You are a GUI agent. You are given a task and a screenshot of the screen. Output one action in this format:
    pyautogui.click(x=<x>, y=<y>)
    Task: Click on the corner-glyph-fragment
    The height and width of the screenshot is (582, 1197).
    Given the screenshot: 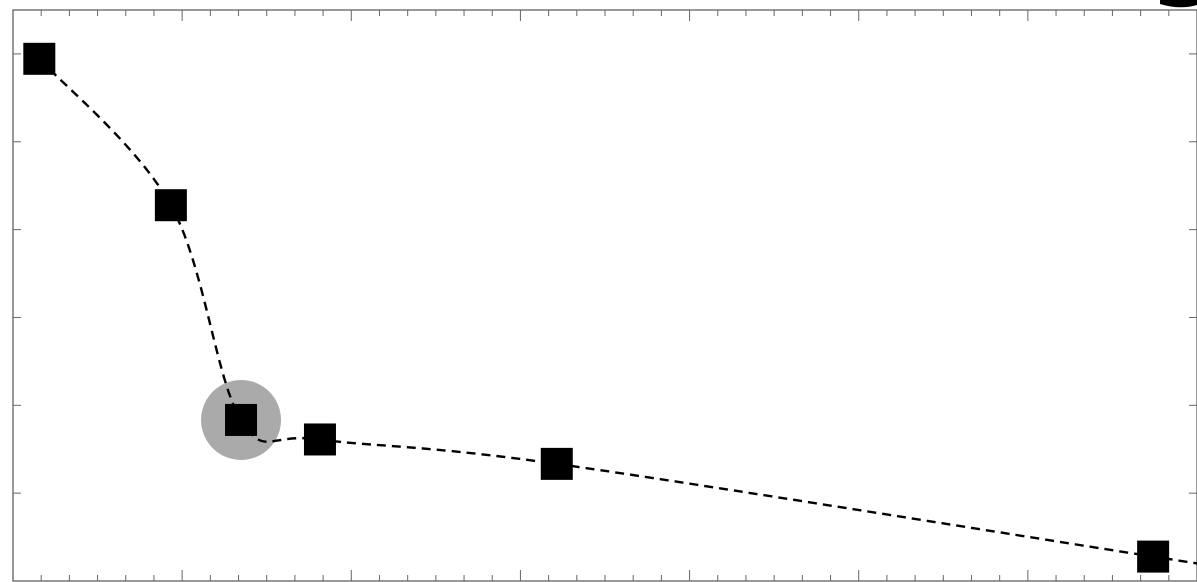 What is the action you would take?
    pyautogui.click(x=1178, y=4)
    